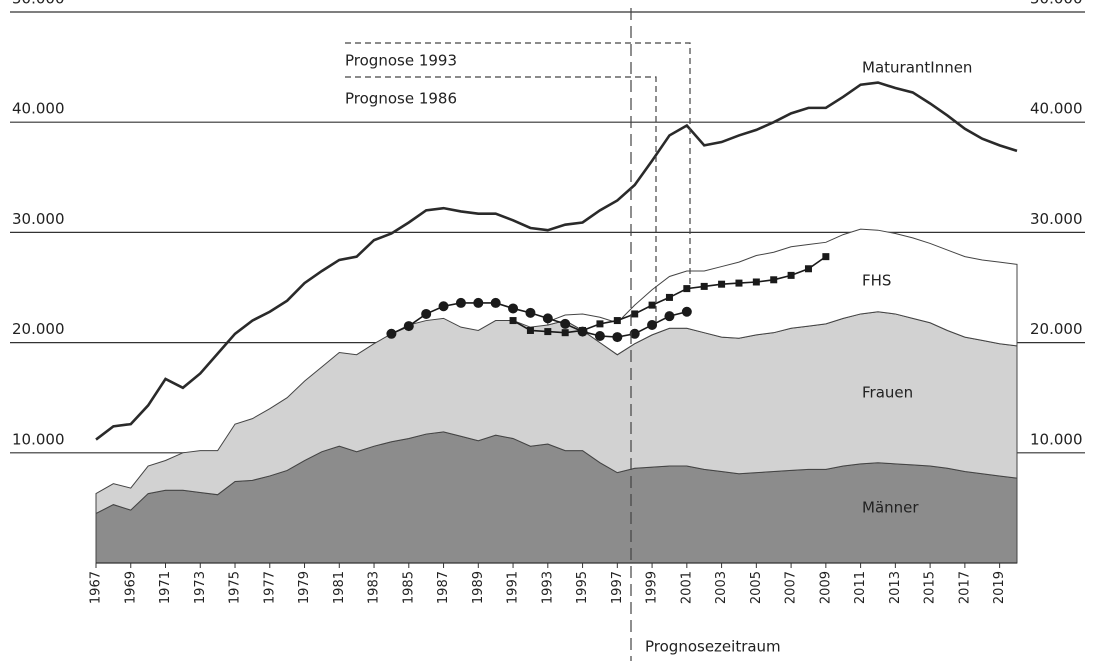 The image size is (1096, 661). What do you see at coordinates (269, 587) in the screenshot?
I see `x-tick-label: 1977` at bounding box center [269, 587].